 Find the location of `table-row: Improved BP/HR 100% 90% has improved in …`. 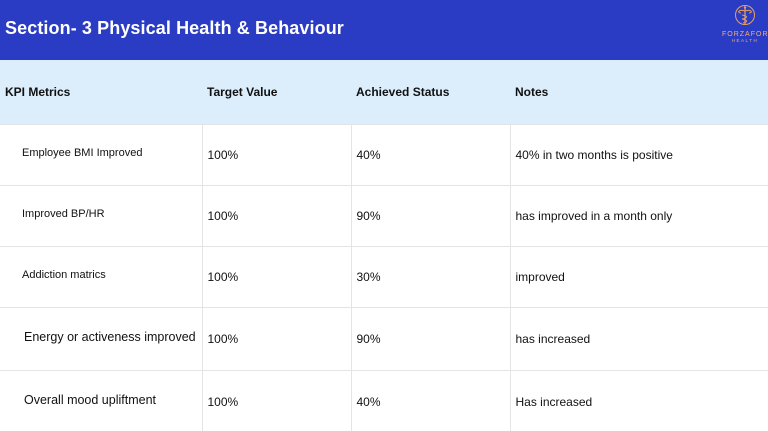

table-row: Improved BP/HR 100% 90% has improved in … is located at coordinates (384, 215).